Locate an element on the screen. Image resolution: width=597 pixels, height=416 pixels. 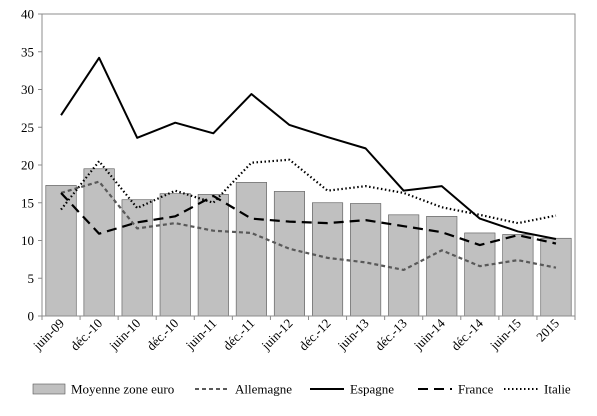
series-line-italie is located at coordinates (308, 191).